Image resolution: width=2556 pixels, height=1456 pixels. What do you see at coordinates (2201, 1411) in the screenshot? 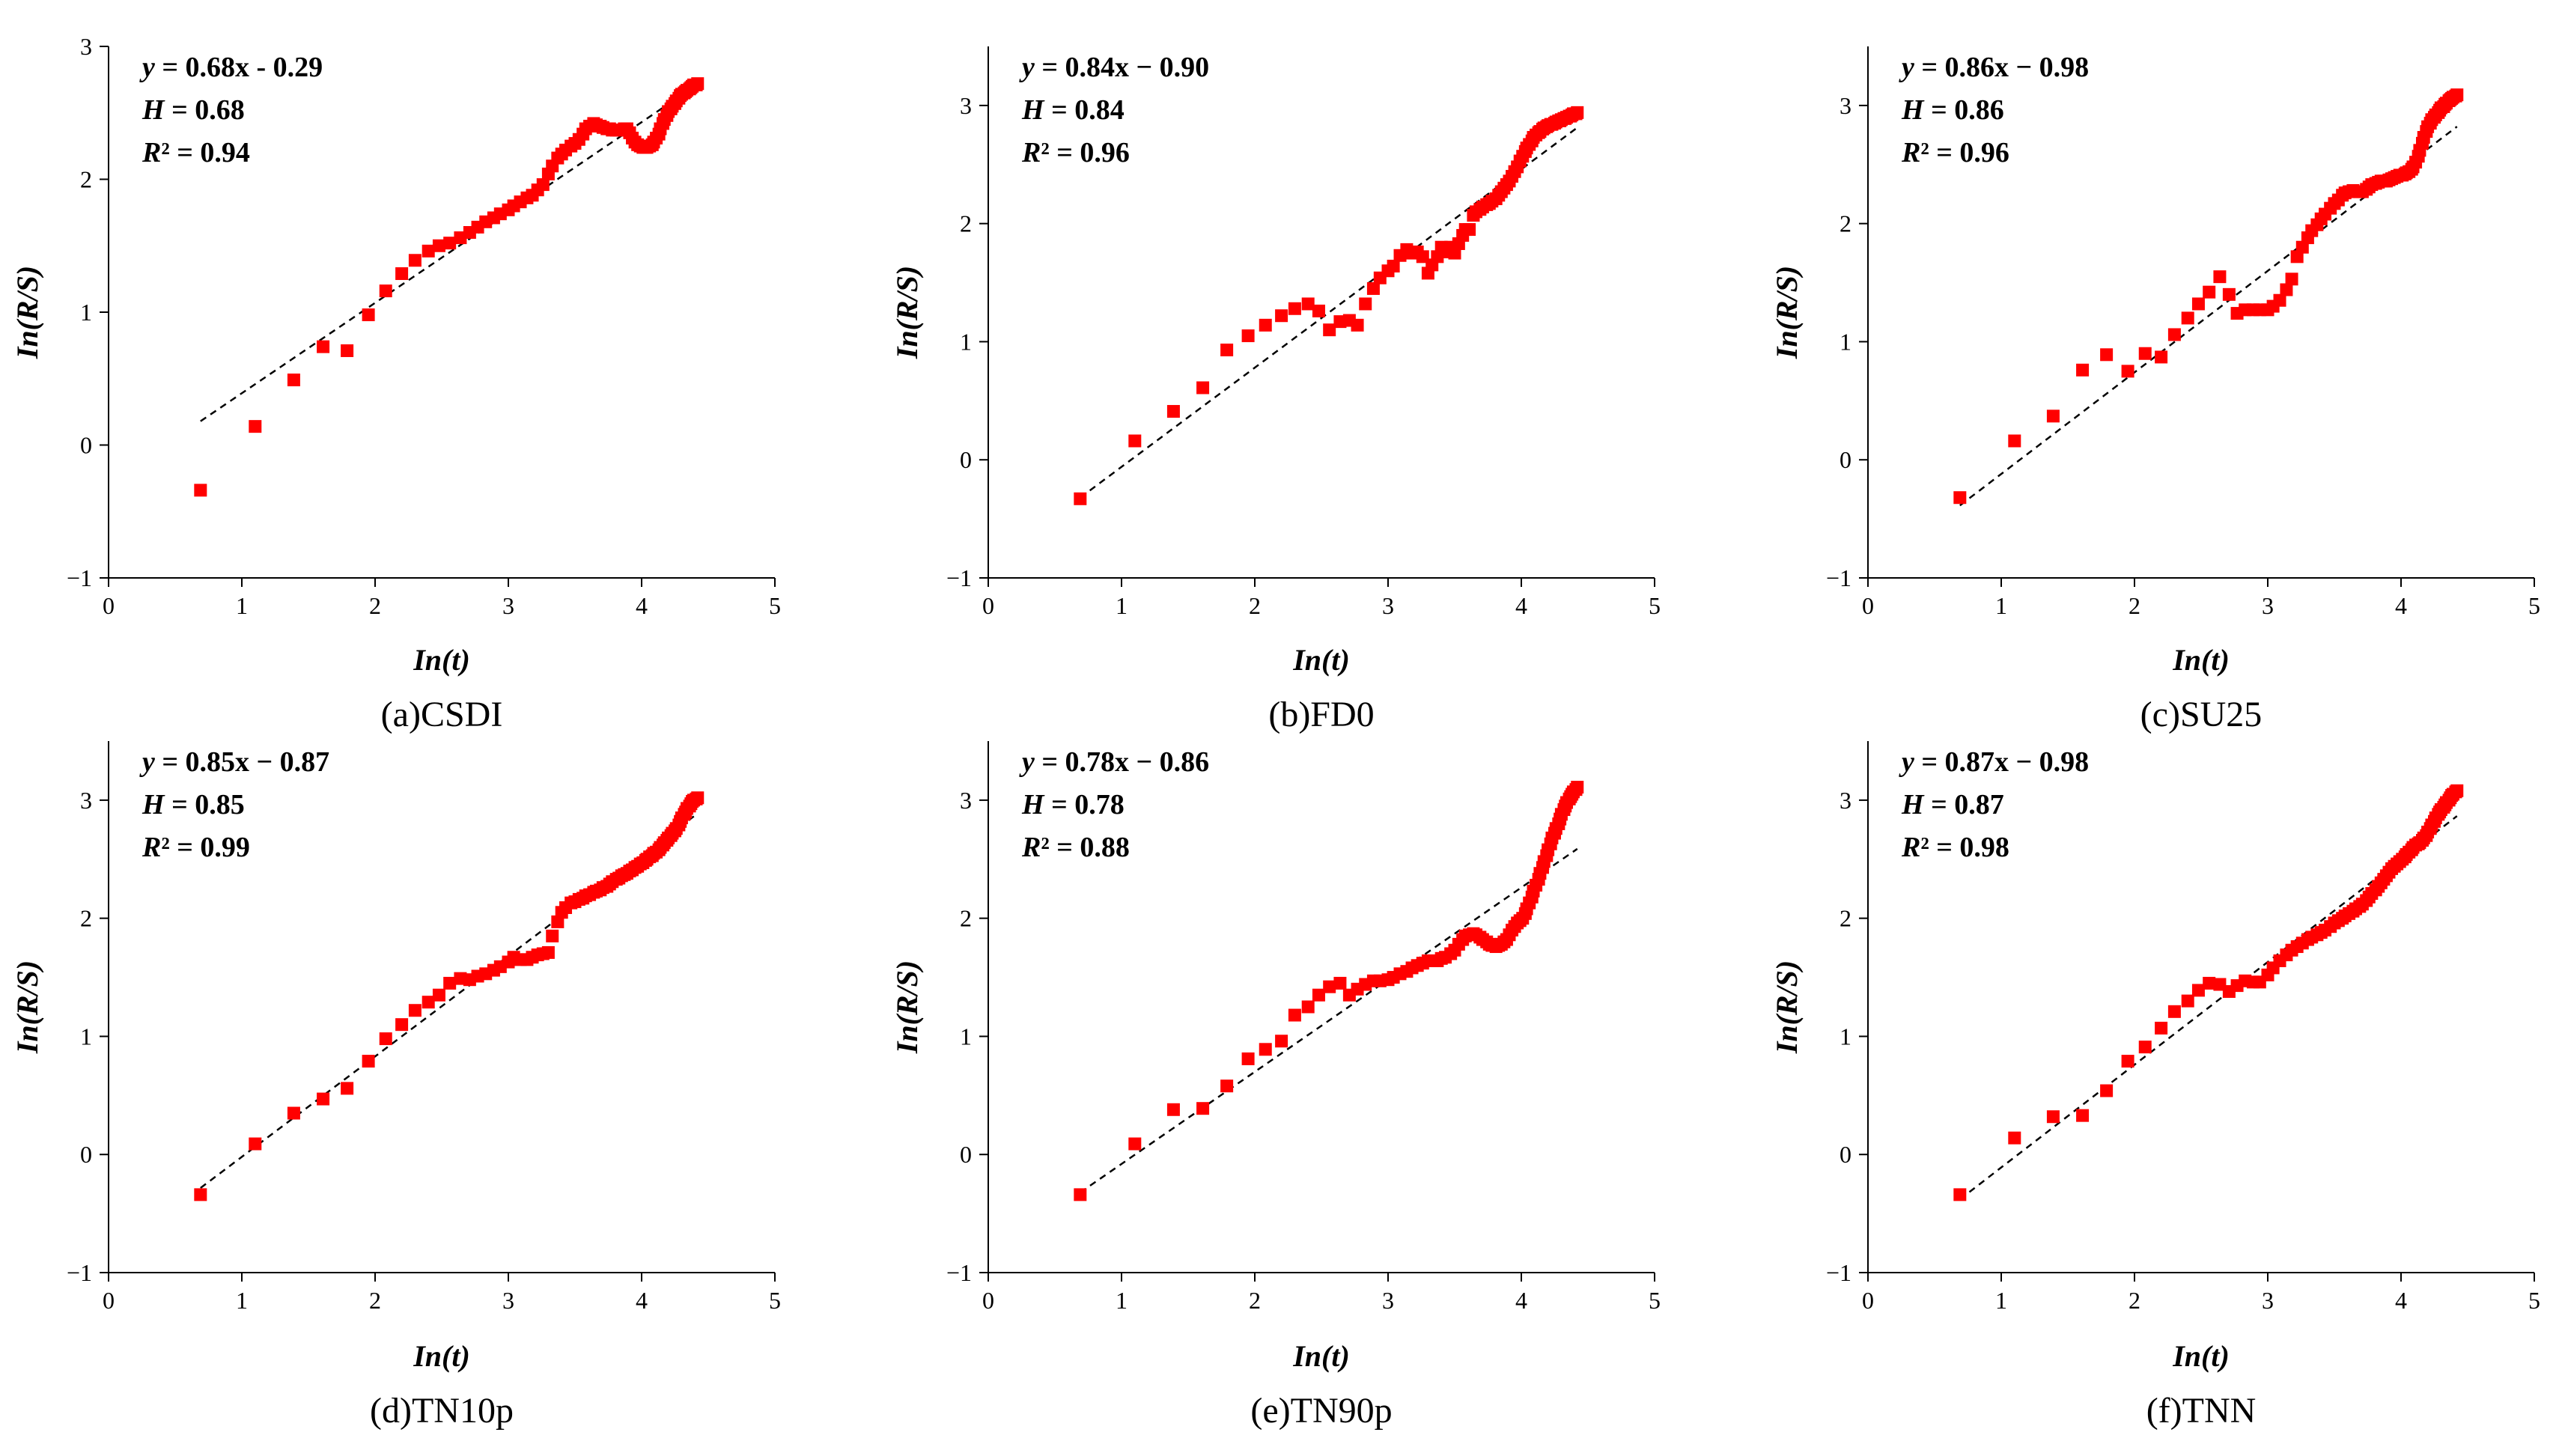
I see `chart-f-caption: (f)TNN` at bounding box center [2201, 1411].